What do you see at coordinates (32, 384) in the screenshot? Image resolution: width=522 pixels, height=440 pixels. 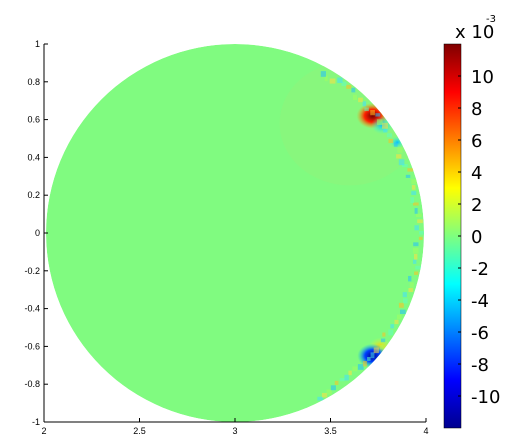 I see `y-tick-label: -0.8` at bounding box center [32, 384].